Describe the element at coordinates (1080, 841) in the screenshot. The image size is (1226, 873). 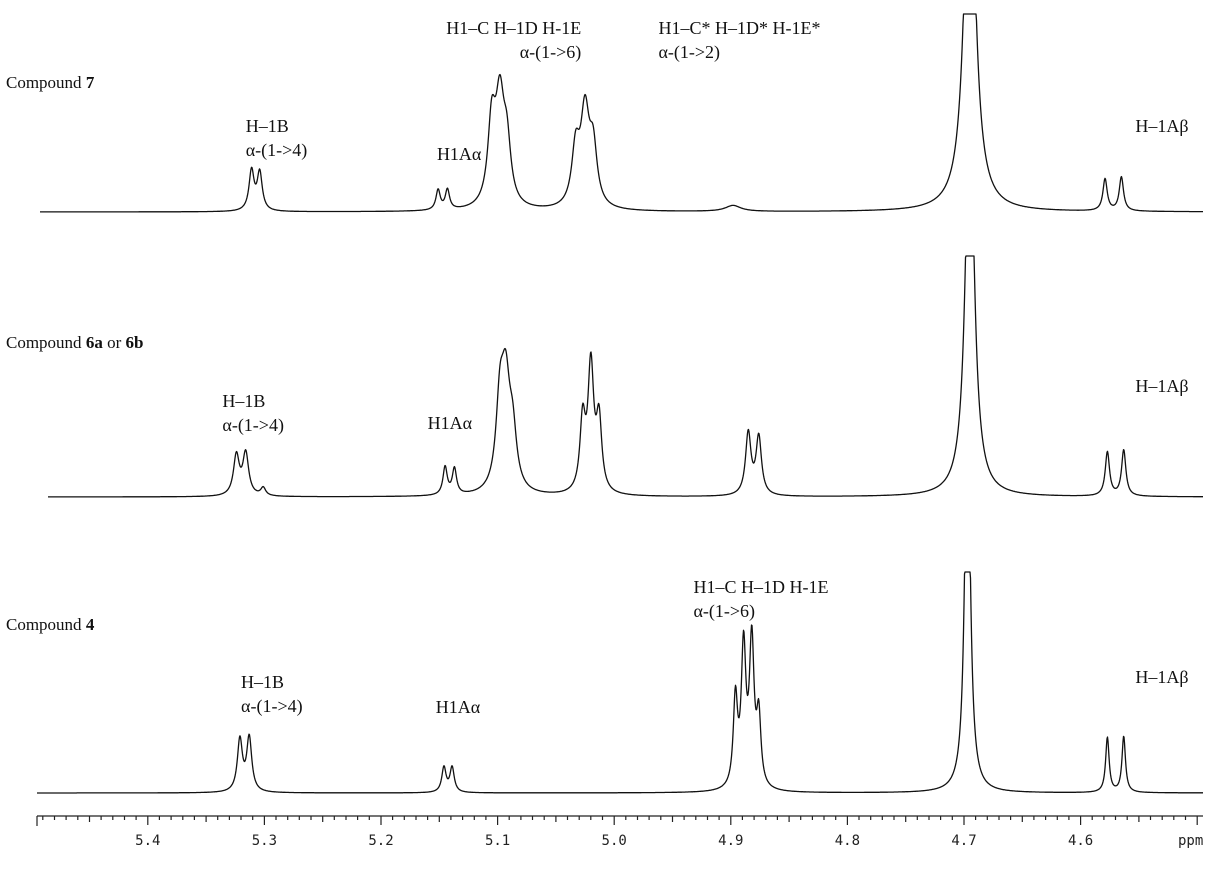
I see `x-tick-label: 4.6` at that location.